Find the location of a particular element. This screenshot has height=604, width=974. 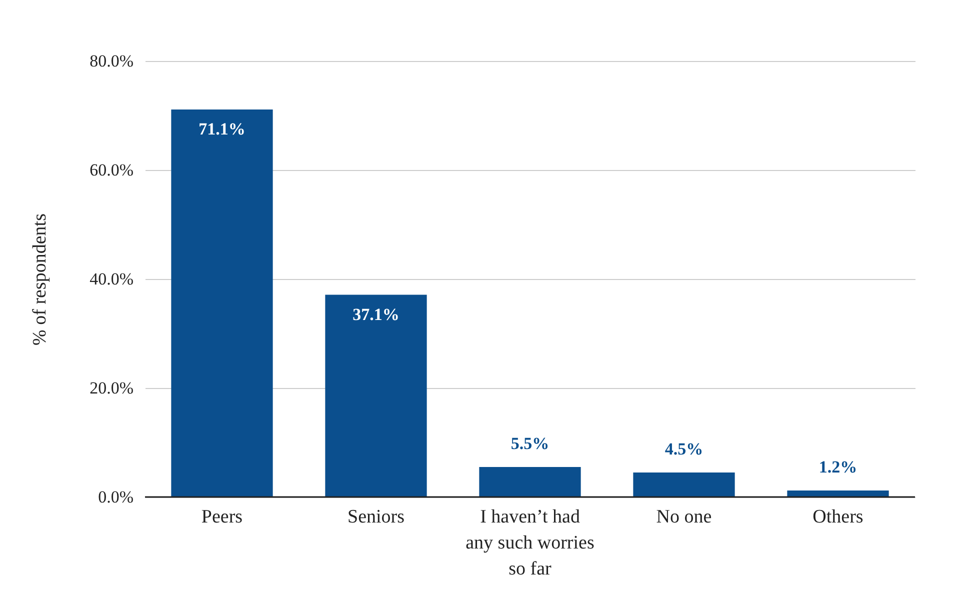

y-tick-label: 60.0% is located at coordinates (112, 170).